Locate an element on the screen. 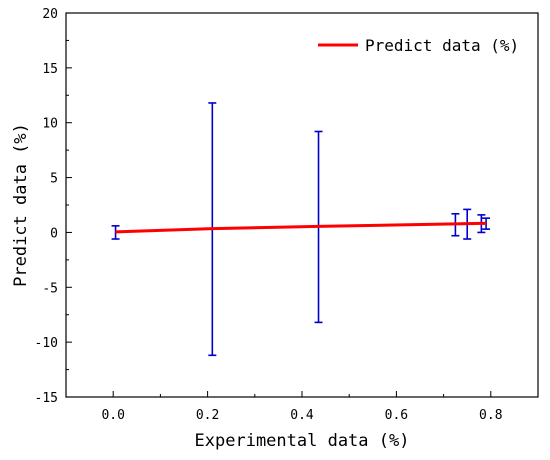  series-line is located at coordinates (301, 227).